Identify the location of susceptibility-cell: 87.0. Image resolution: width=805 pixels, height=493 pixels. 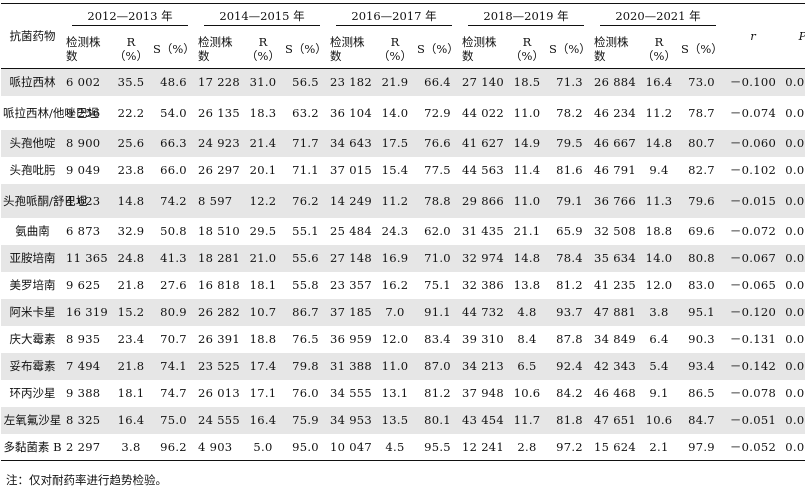
(437, 366).